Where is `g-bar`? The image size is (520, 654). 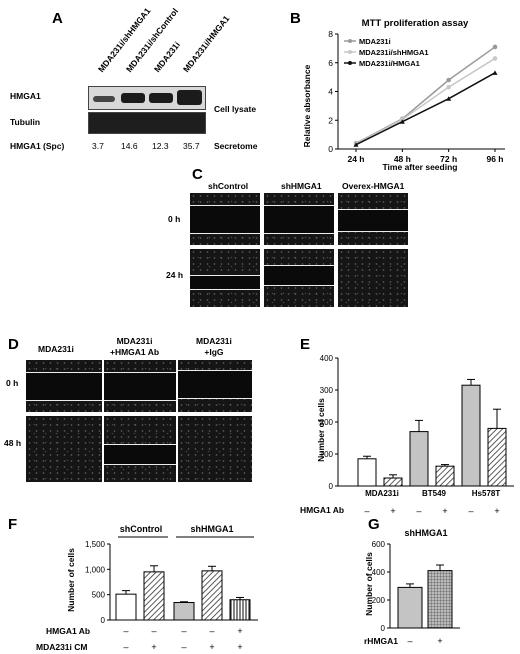 g-bar is located at coordinates (440, 599).